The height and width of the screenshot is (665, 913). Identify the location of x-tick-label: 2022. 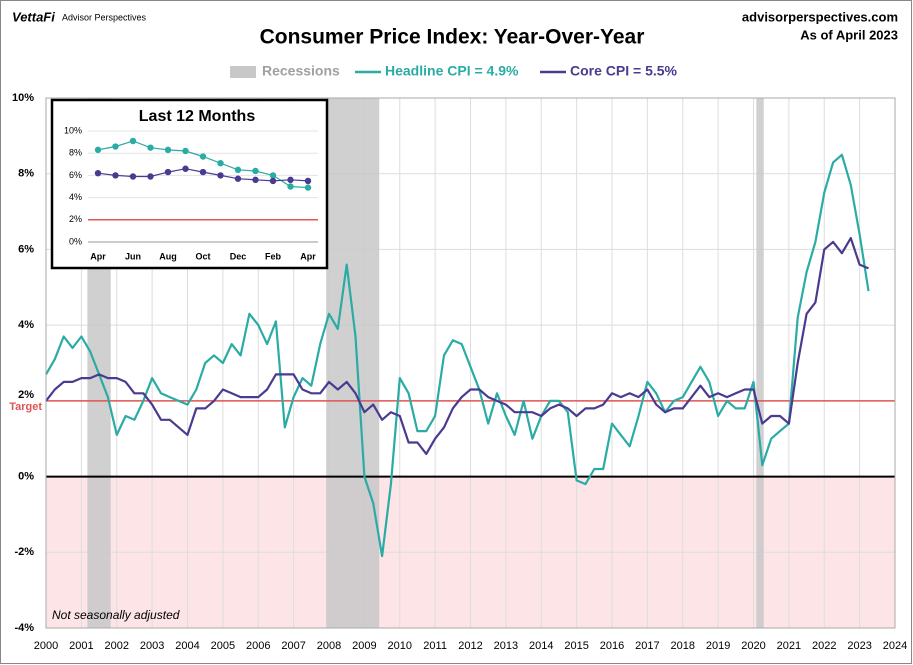
(824, 646).